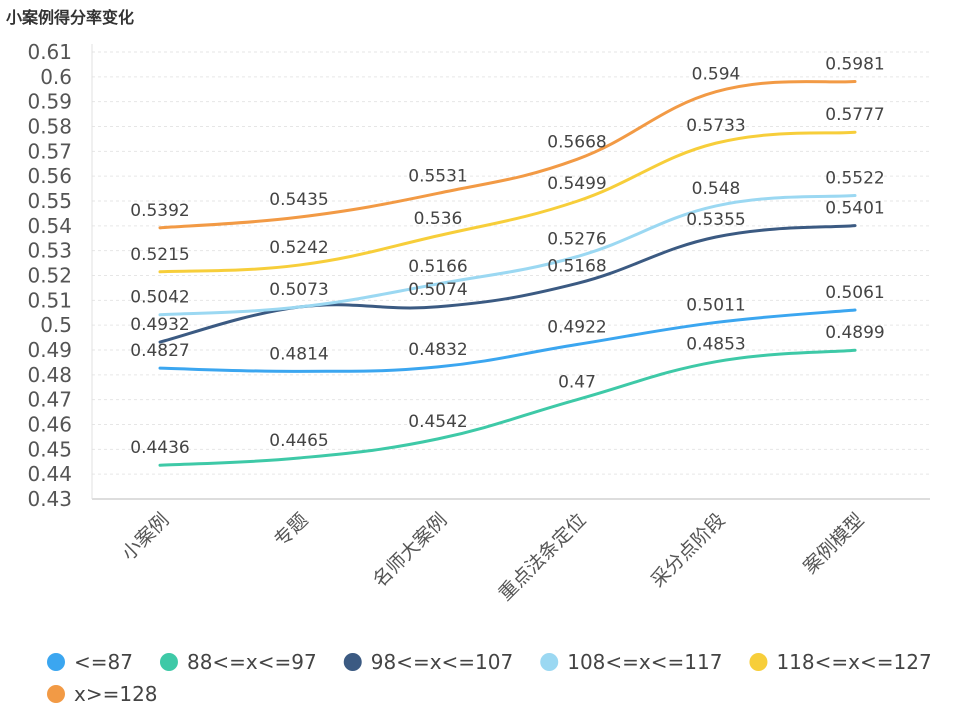 Image resolution: width=964 pixels, height=718 pixels. I want to click on y-tick-label: 0.45, so click(49, 449).